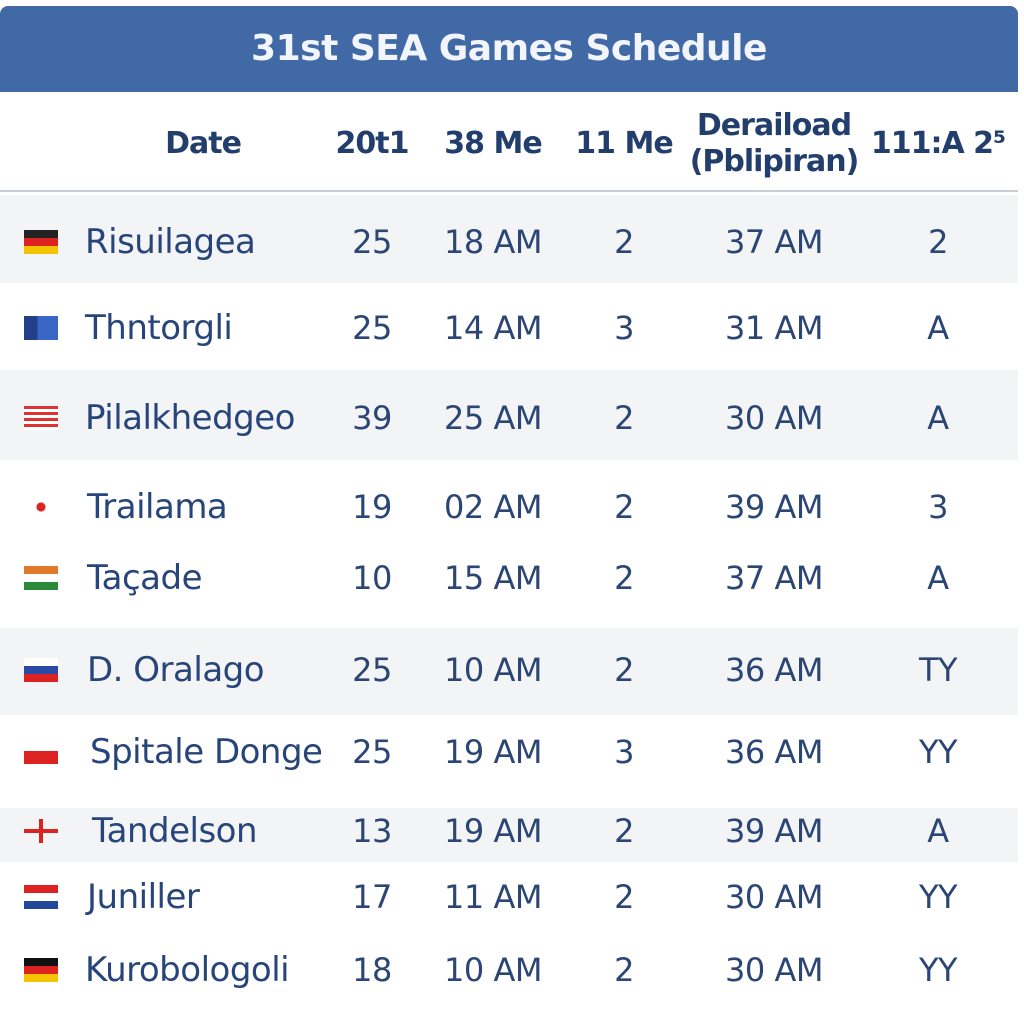 The width and height of the screenshot is (1024, 1024). I want to click on column-header: 111:A 2⁵, so click(938, 143).